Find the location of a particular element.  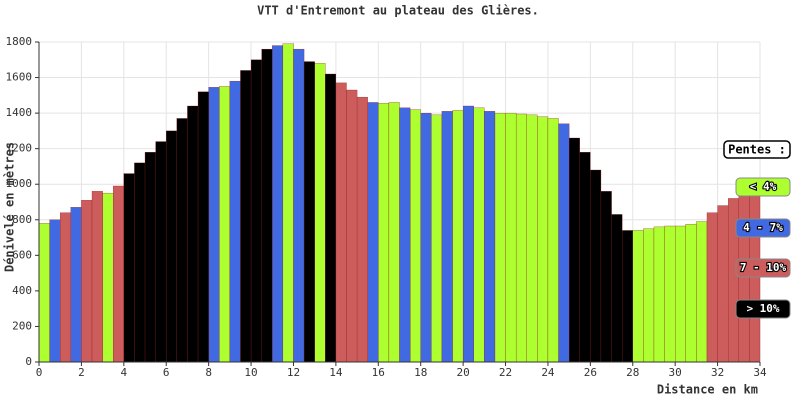

x-tick-label: 22 is located at coordinates (505, 372).